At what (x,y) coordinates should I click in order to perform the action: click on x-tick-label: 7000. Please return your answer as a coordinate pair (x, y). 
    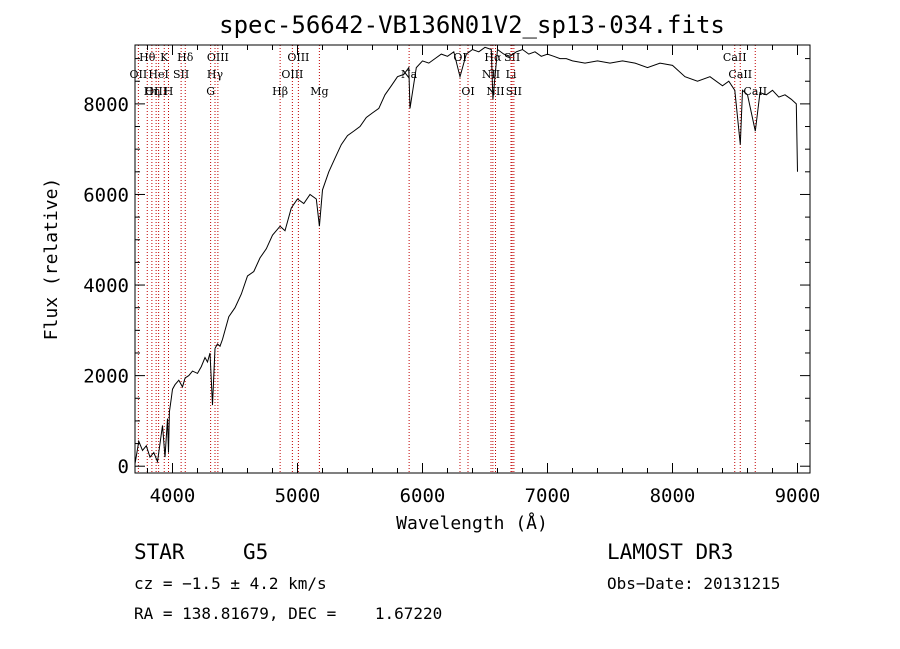
    Looking at the image, I should click on (548, 496).